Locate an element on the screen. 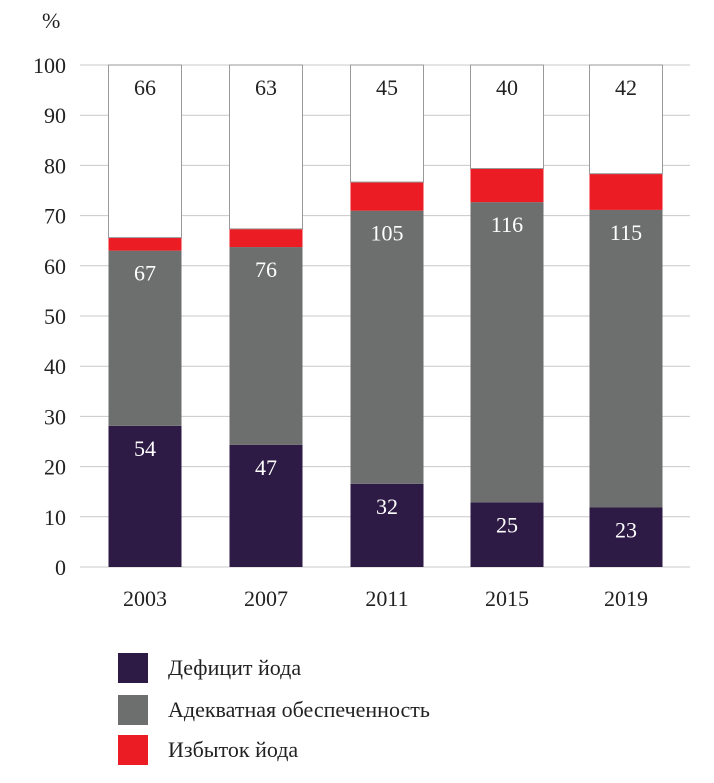 The image size is (714, 783). y-tick-label: 0 is located at coordinates (60, 567).